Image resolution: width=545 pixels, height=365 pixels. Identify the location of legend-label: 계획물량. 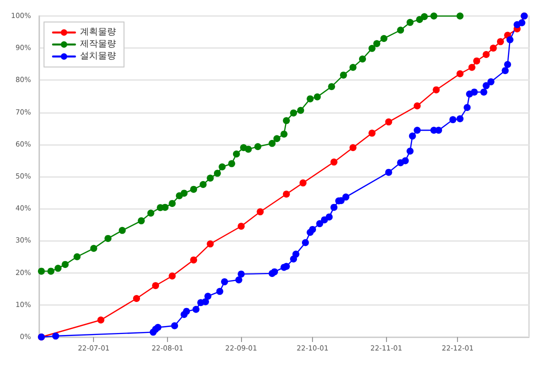
(98, 33).